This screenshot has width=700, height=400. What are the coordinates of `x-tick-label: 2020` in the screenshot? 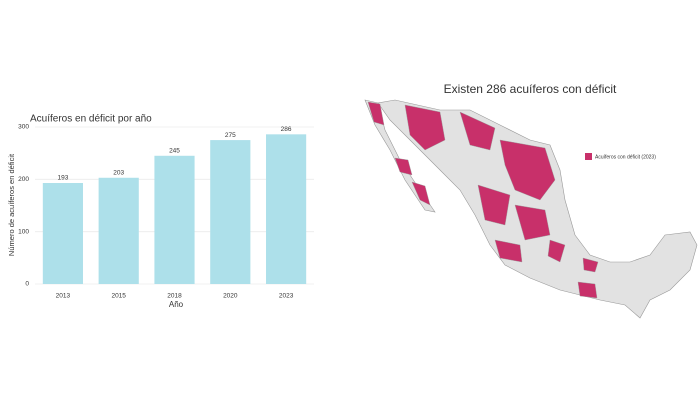 It's located at (230, 296).